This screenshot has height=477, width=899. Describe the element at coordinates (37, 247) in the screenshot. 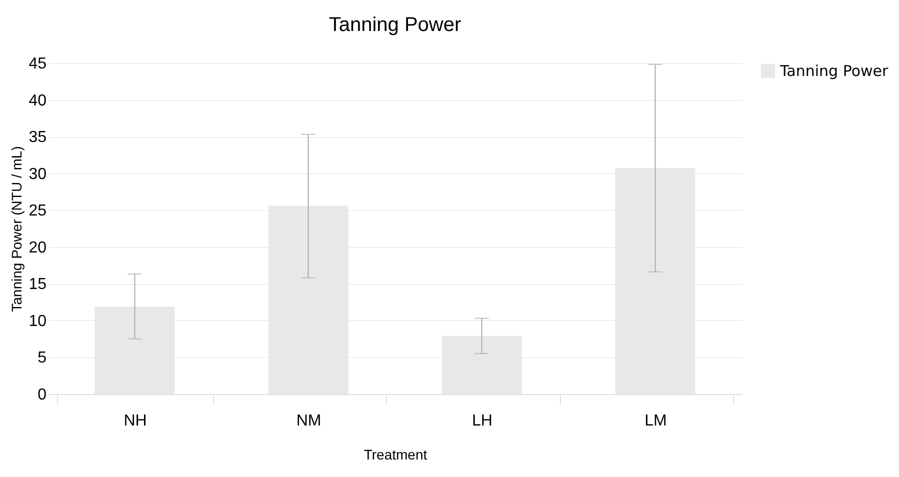

I see `y-tick-label: 20` at that location.